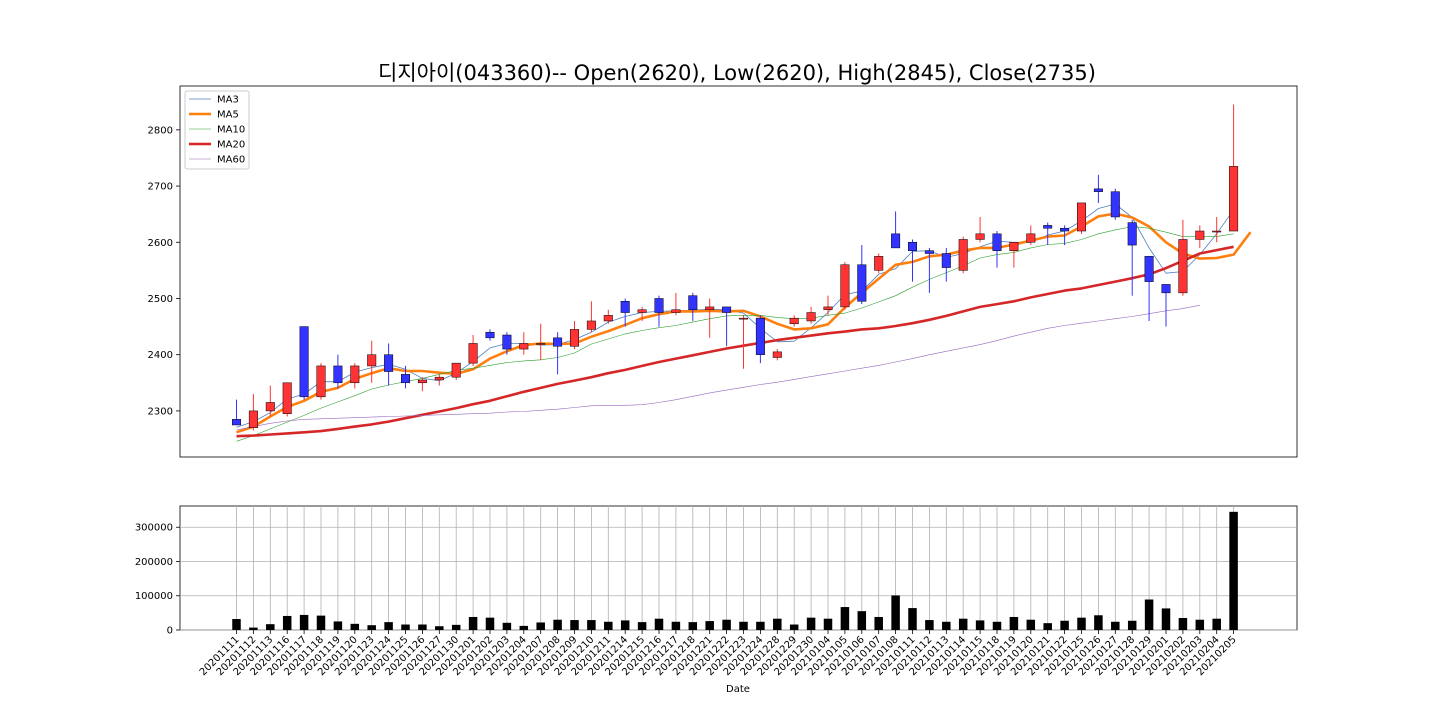  Describe the element at coordinates (718, 367) in the screenshot. I see `ma-line-ma60` at that location.